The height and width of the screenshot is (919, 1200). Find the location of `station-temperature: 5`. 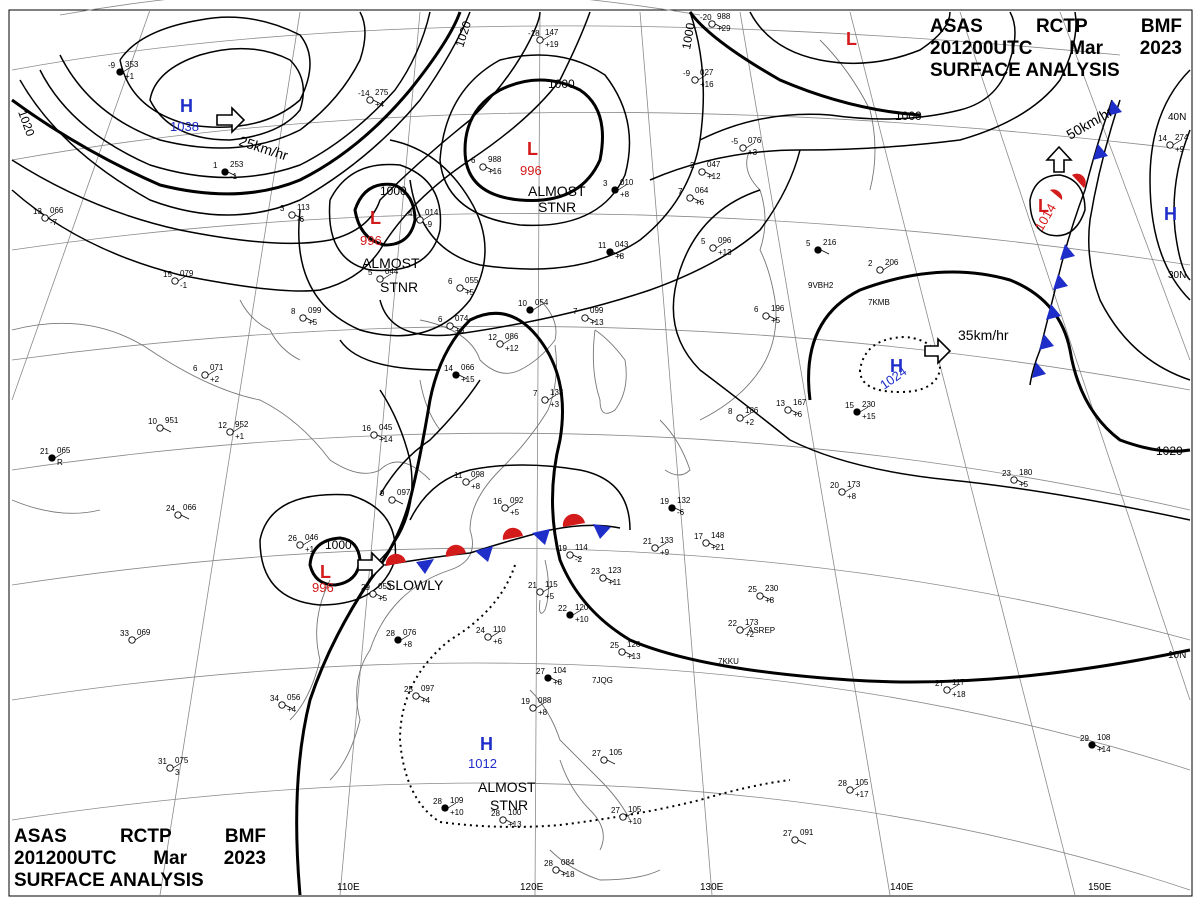

station-temperature: 5 is located at coordinates (370, 272).